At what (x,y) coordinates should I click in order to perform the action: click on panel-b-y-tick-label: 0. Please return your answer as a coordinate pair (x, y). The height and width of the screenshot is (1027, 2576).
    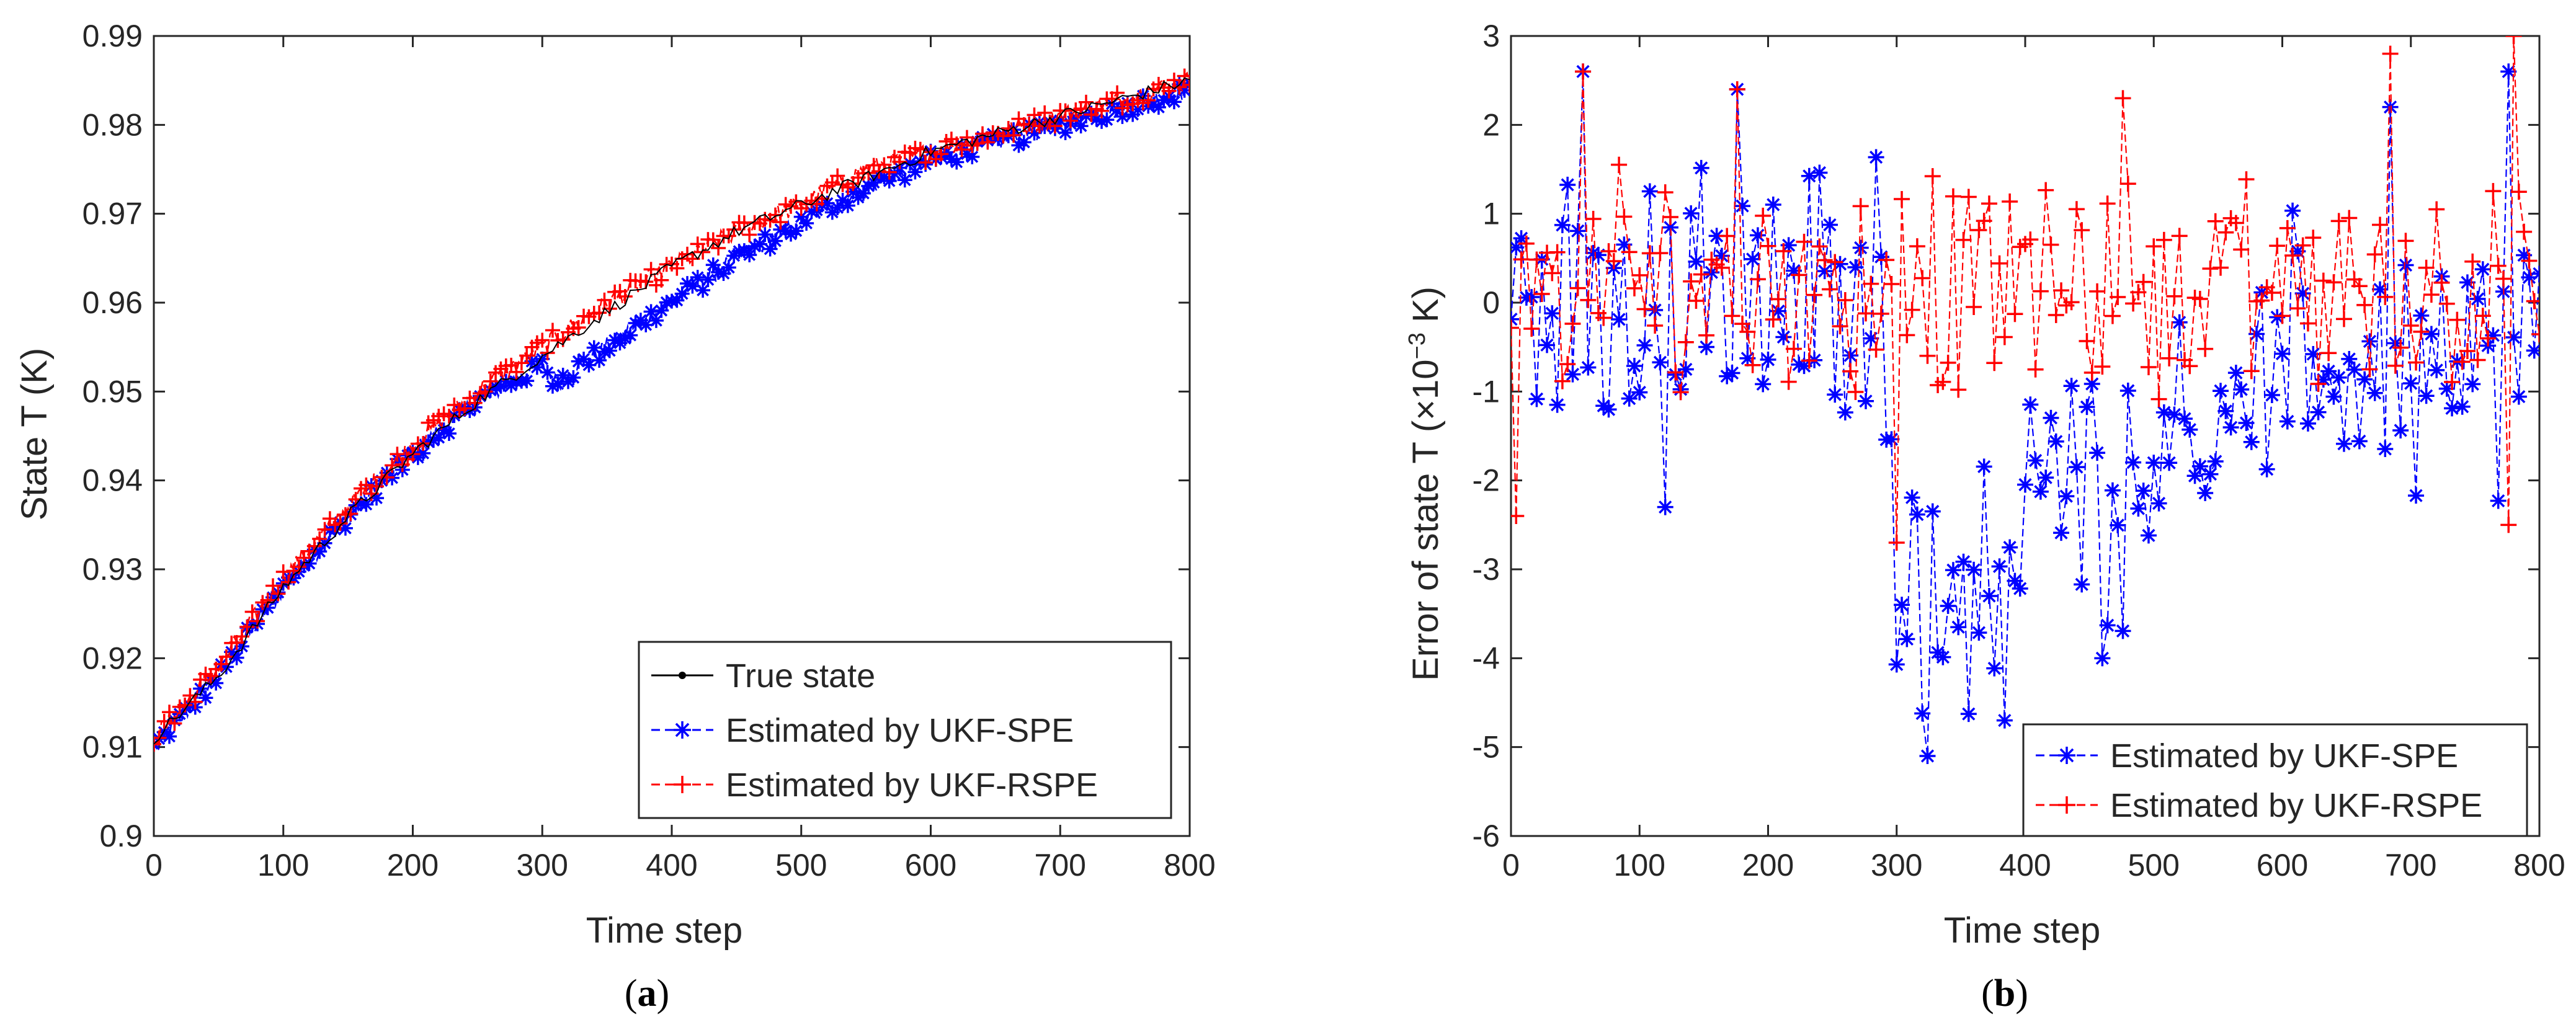
    Looking at the image, I should click on (1491, 302).